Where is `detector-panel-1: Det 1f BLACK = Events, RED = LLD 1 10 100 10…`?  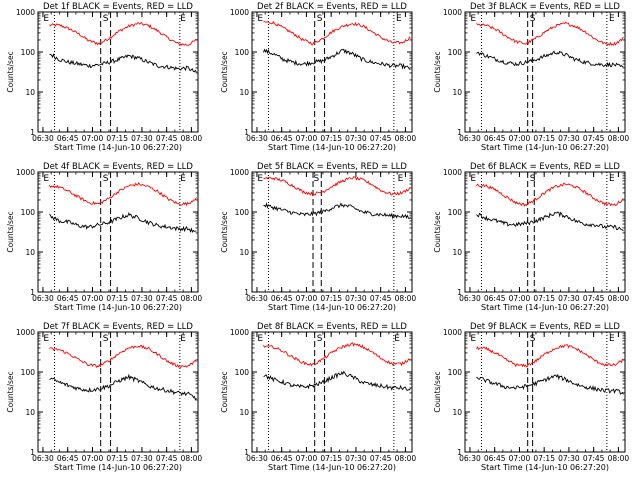
detector-panel-1: Det 1f BLACK = Events, RED = LLD 1 10 100 10… is located at coordinates (104, 77).